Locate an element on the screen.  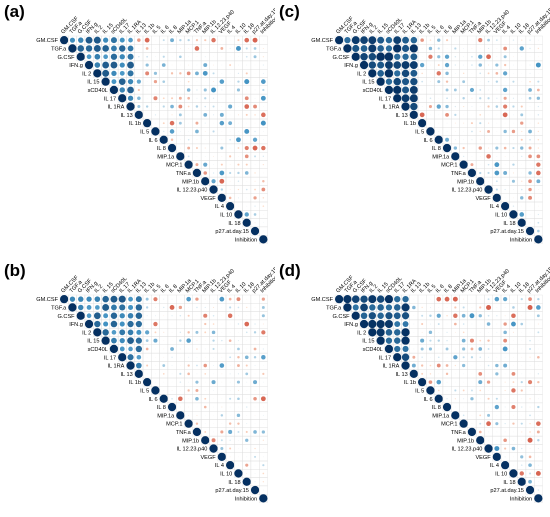
row-label: IL 10 is located at coordinates (226, 215).